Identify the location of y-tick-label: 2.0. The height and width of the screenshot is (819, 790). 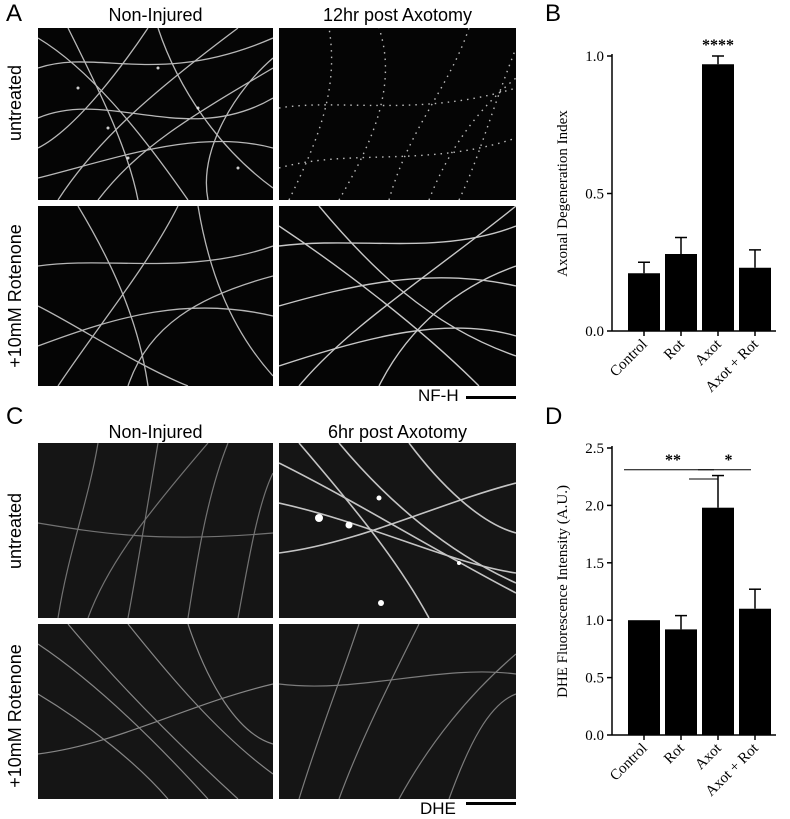
(594, 506).